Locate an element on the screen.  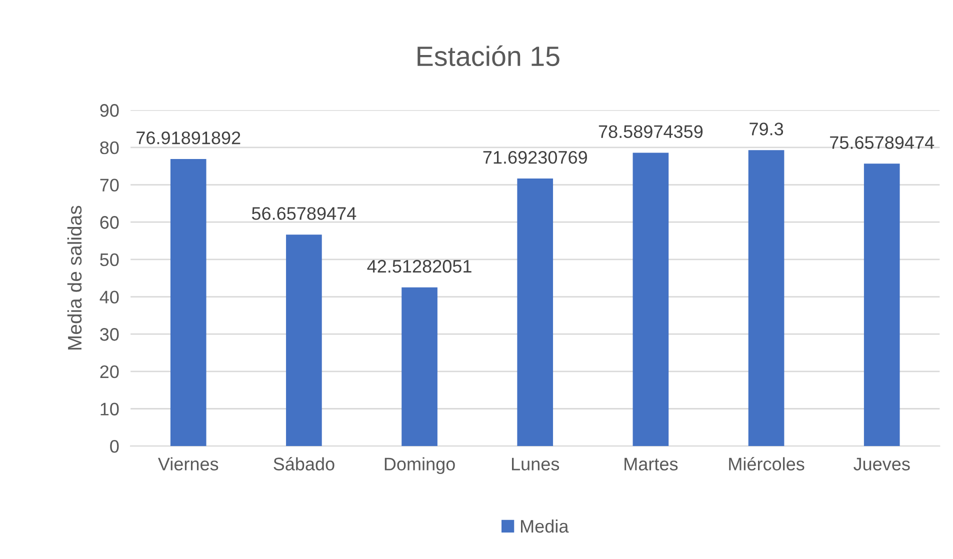
legend-label: Media is located at coordinates (545, 526).